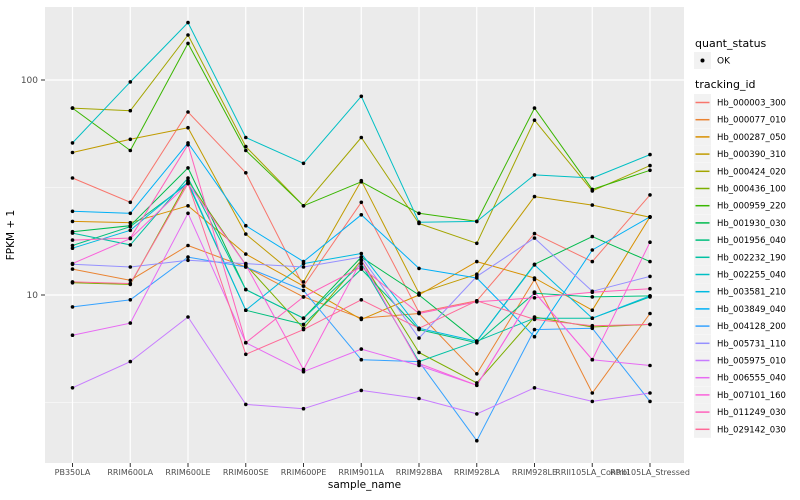 The height and width of the screenshot is (500, 800). What do you see at coordinates (419, 472) in the screenshot?
I see `x-tick-label: RRIM928BA` at bounding box center [419, 472].